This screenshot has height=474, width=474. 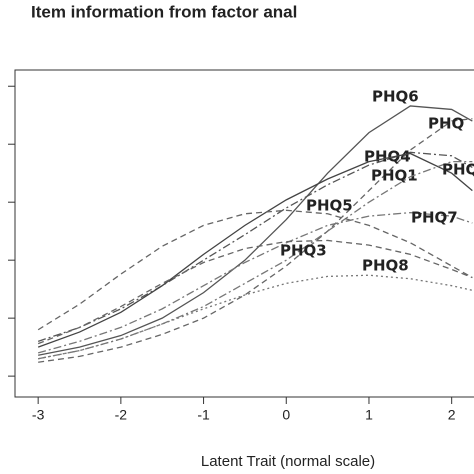 What do you see at coordinates (286, 415) in the screenshot?
I see `x-tick-label: 0` at bounding box center [286, 415].